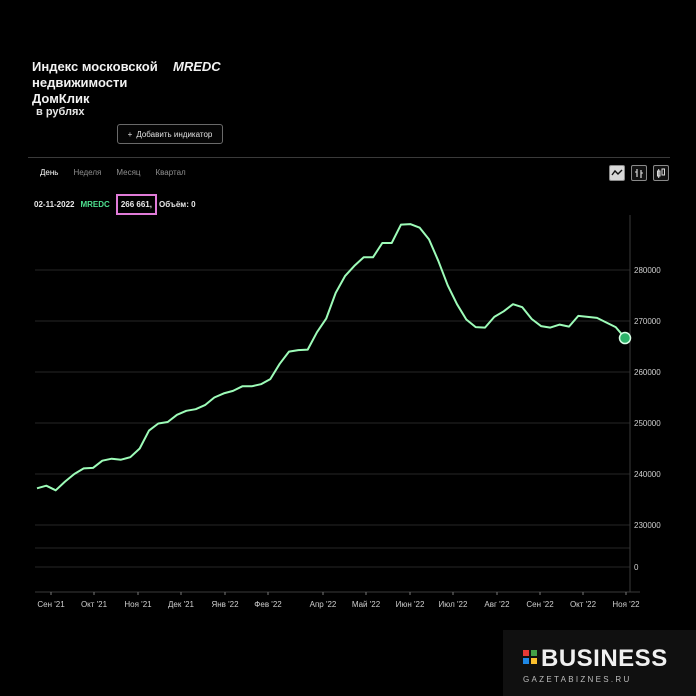 This screenshot has width=696, height=696. What do you see at coordinates (177, 204) in the screenshot?
I see `info-volume: Объём: 0` at bounding box center [177, 204].